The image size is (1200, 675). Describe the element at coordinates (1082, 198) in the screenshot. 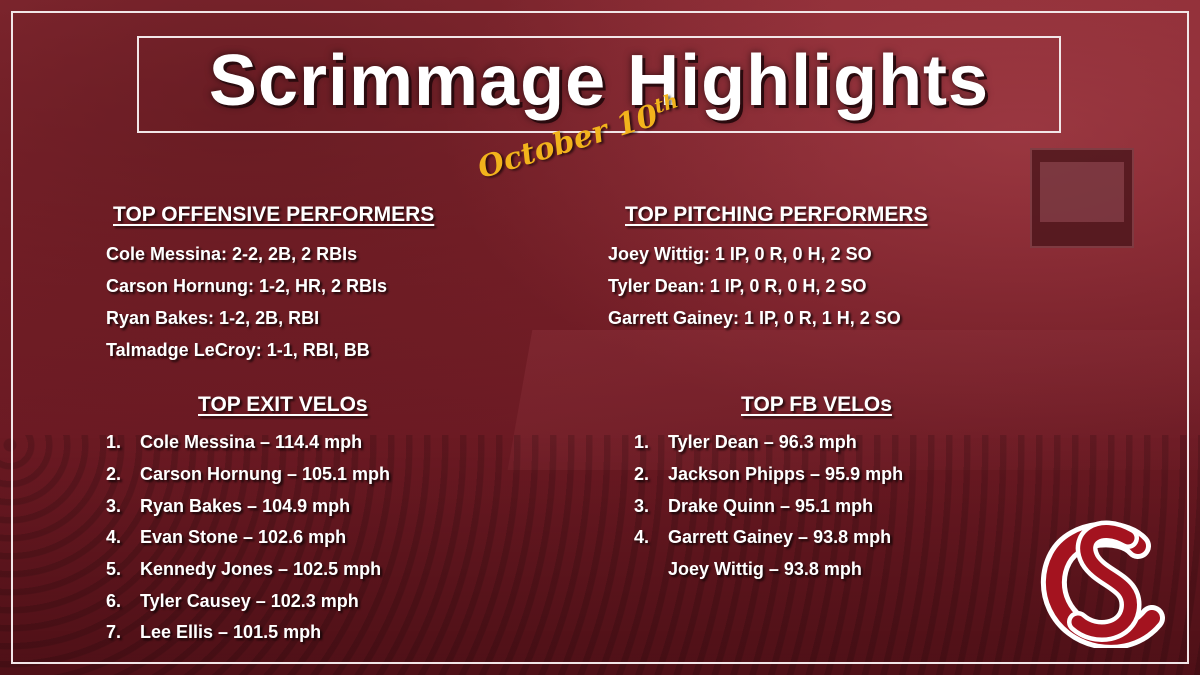

I see `scoreboard-background` at that location.